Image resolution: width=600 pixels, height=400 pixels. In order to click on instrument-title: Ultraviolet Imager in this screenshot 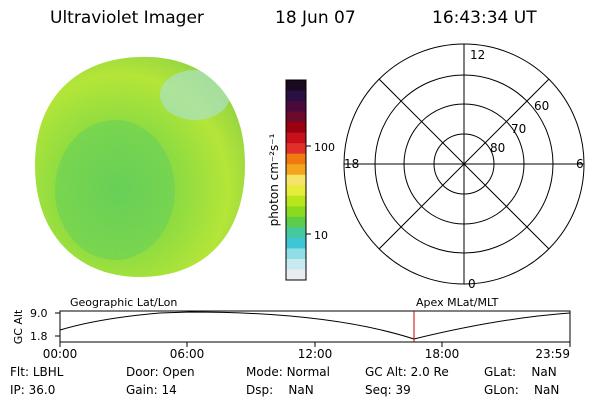, I will do `click(127, 18)`.